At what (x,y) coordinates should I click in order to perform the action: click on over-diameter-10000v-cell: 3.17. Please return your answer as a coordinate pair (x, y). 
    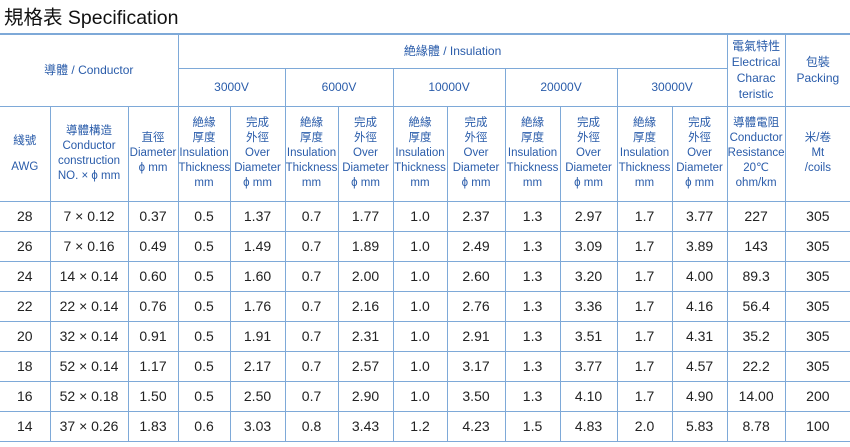
    Looking at the image, I should click on (476, 366).